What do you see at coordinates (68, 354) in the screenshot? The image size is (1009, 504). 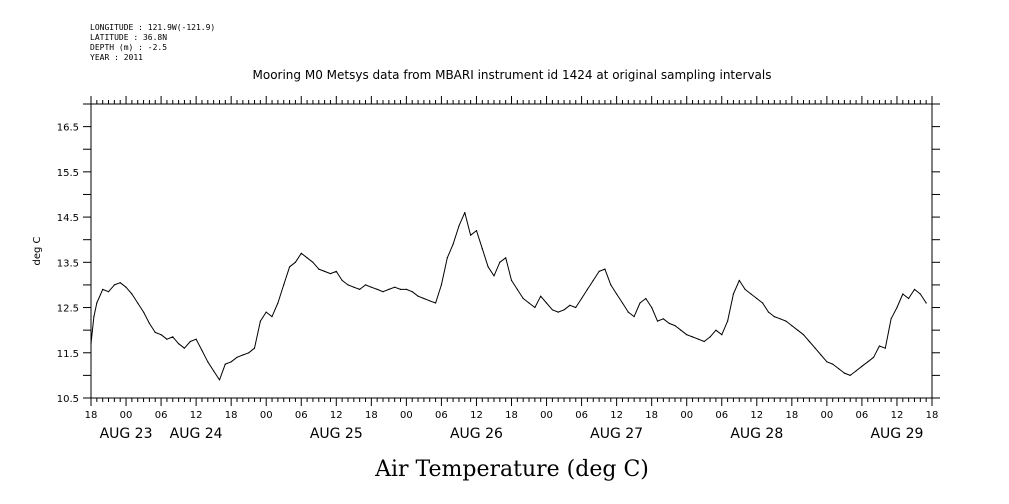 I see `y-tick-label: 11.5` at bounding box center [68, 354].